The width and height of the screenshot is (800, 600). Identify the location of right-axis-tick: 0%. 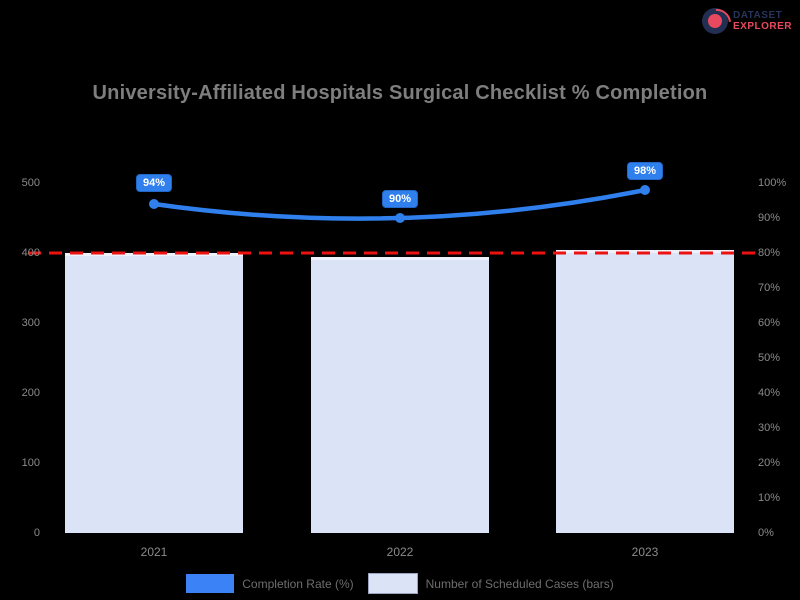
(766, 533).